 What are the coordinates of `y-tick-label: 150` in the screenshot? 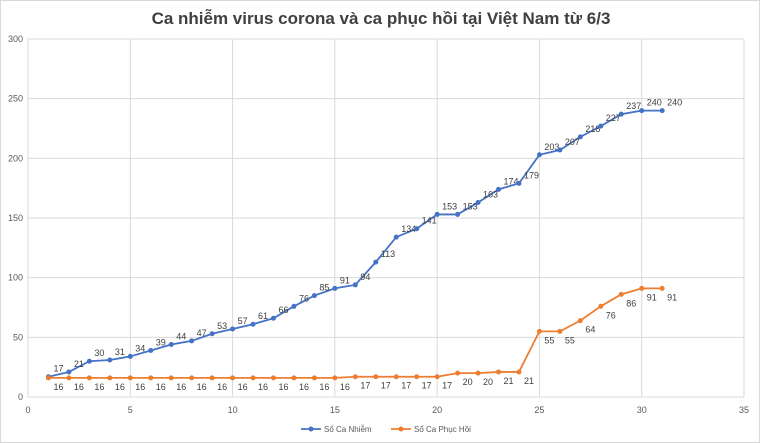 It's located at (15, 218).